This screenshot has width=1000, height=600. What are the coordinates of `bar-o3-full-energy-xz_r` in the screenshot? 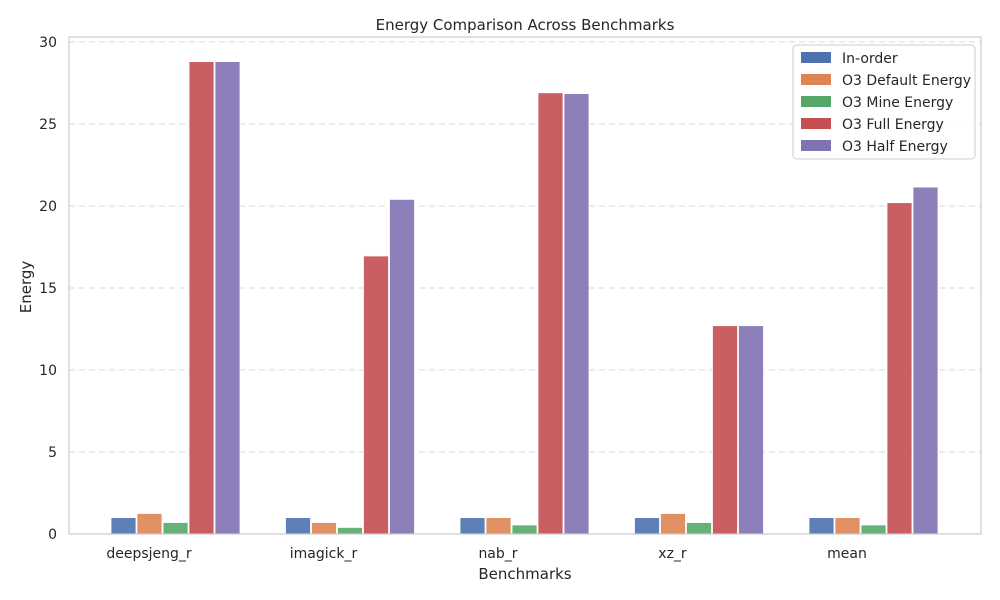 It's located at (725, 430).